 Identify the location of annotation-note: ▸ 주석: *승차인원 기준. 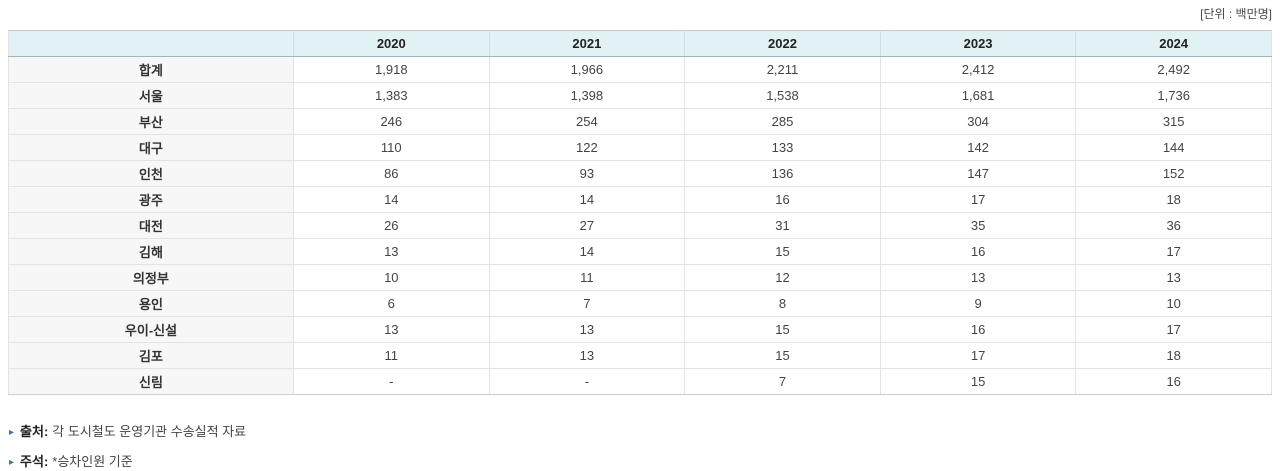
(71, 462).